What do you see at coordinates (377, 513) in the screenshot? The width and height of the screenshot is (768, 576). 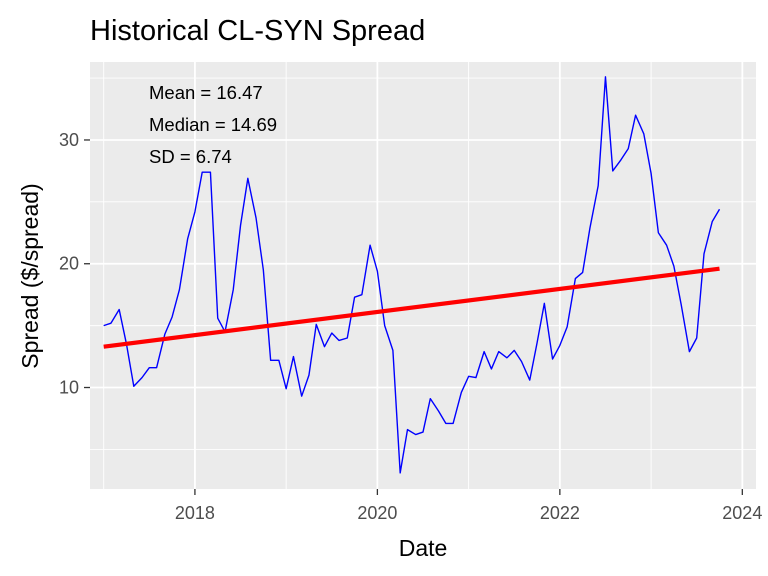 I see `x-tick-label: 2020` at bounding box center [377, 513].